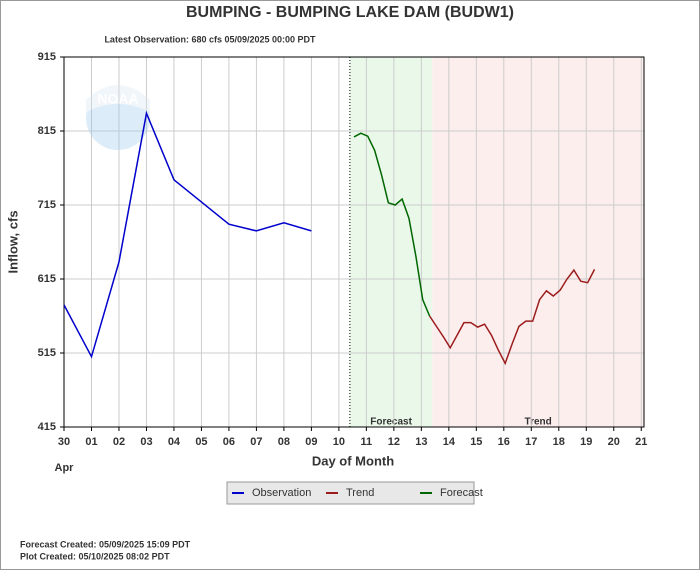  I want to click on x-axis-label: Day of Month, so click(353, 460).